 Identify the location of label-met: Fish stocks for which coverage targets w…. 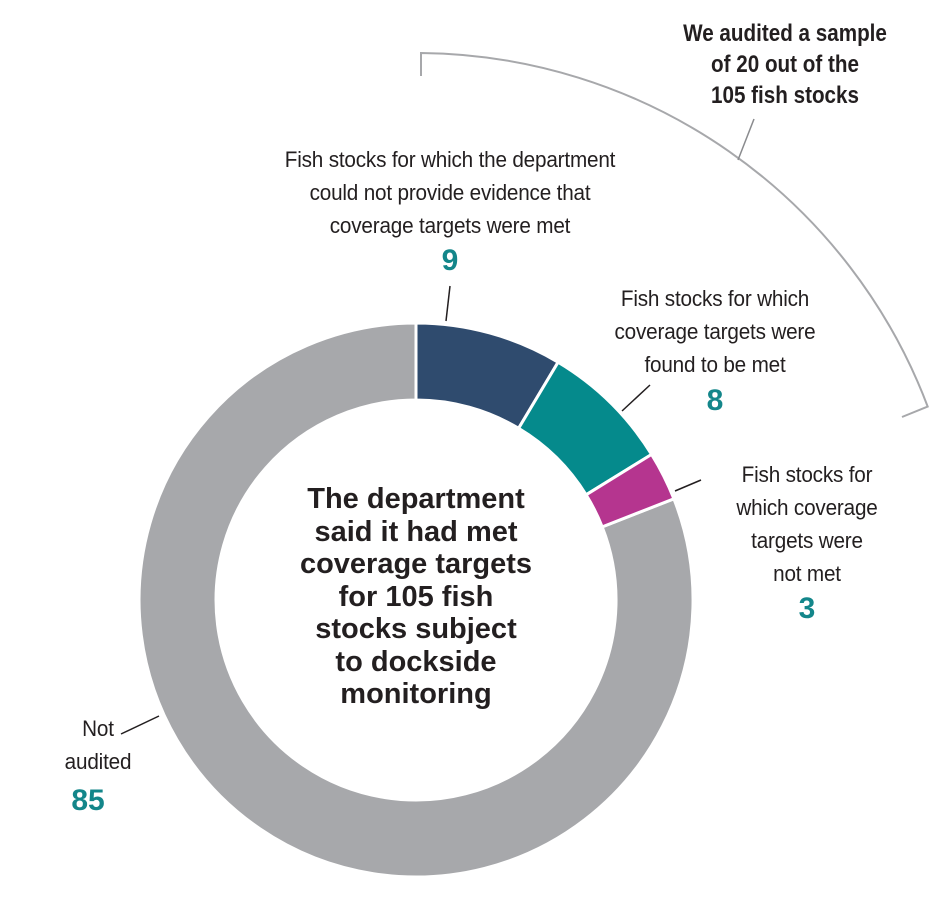
(714, 331).